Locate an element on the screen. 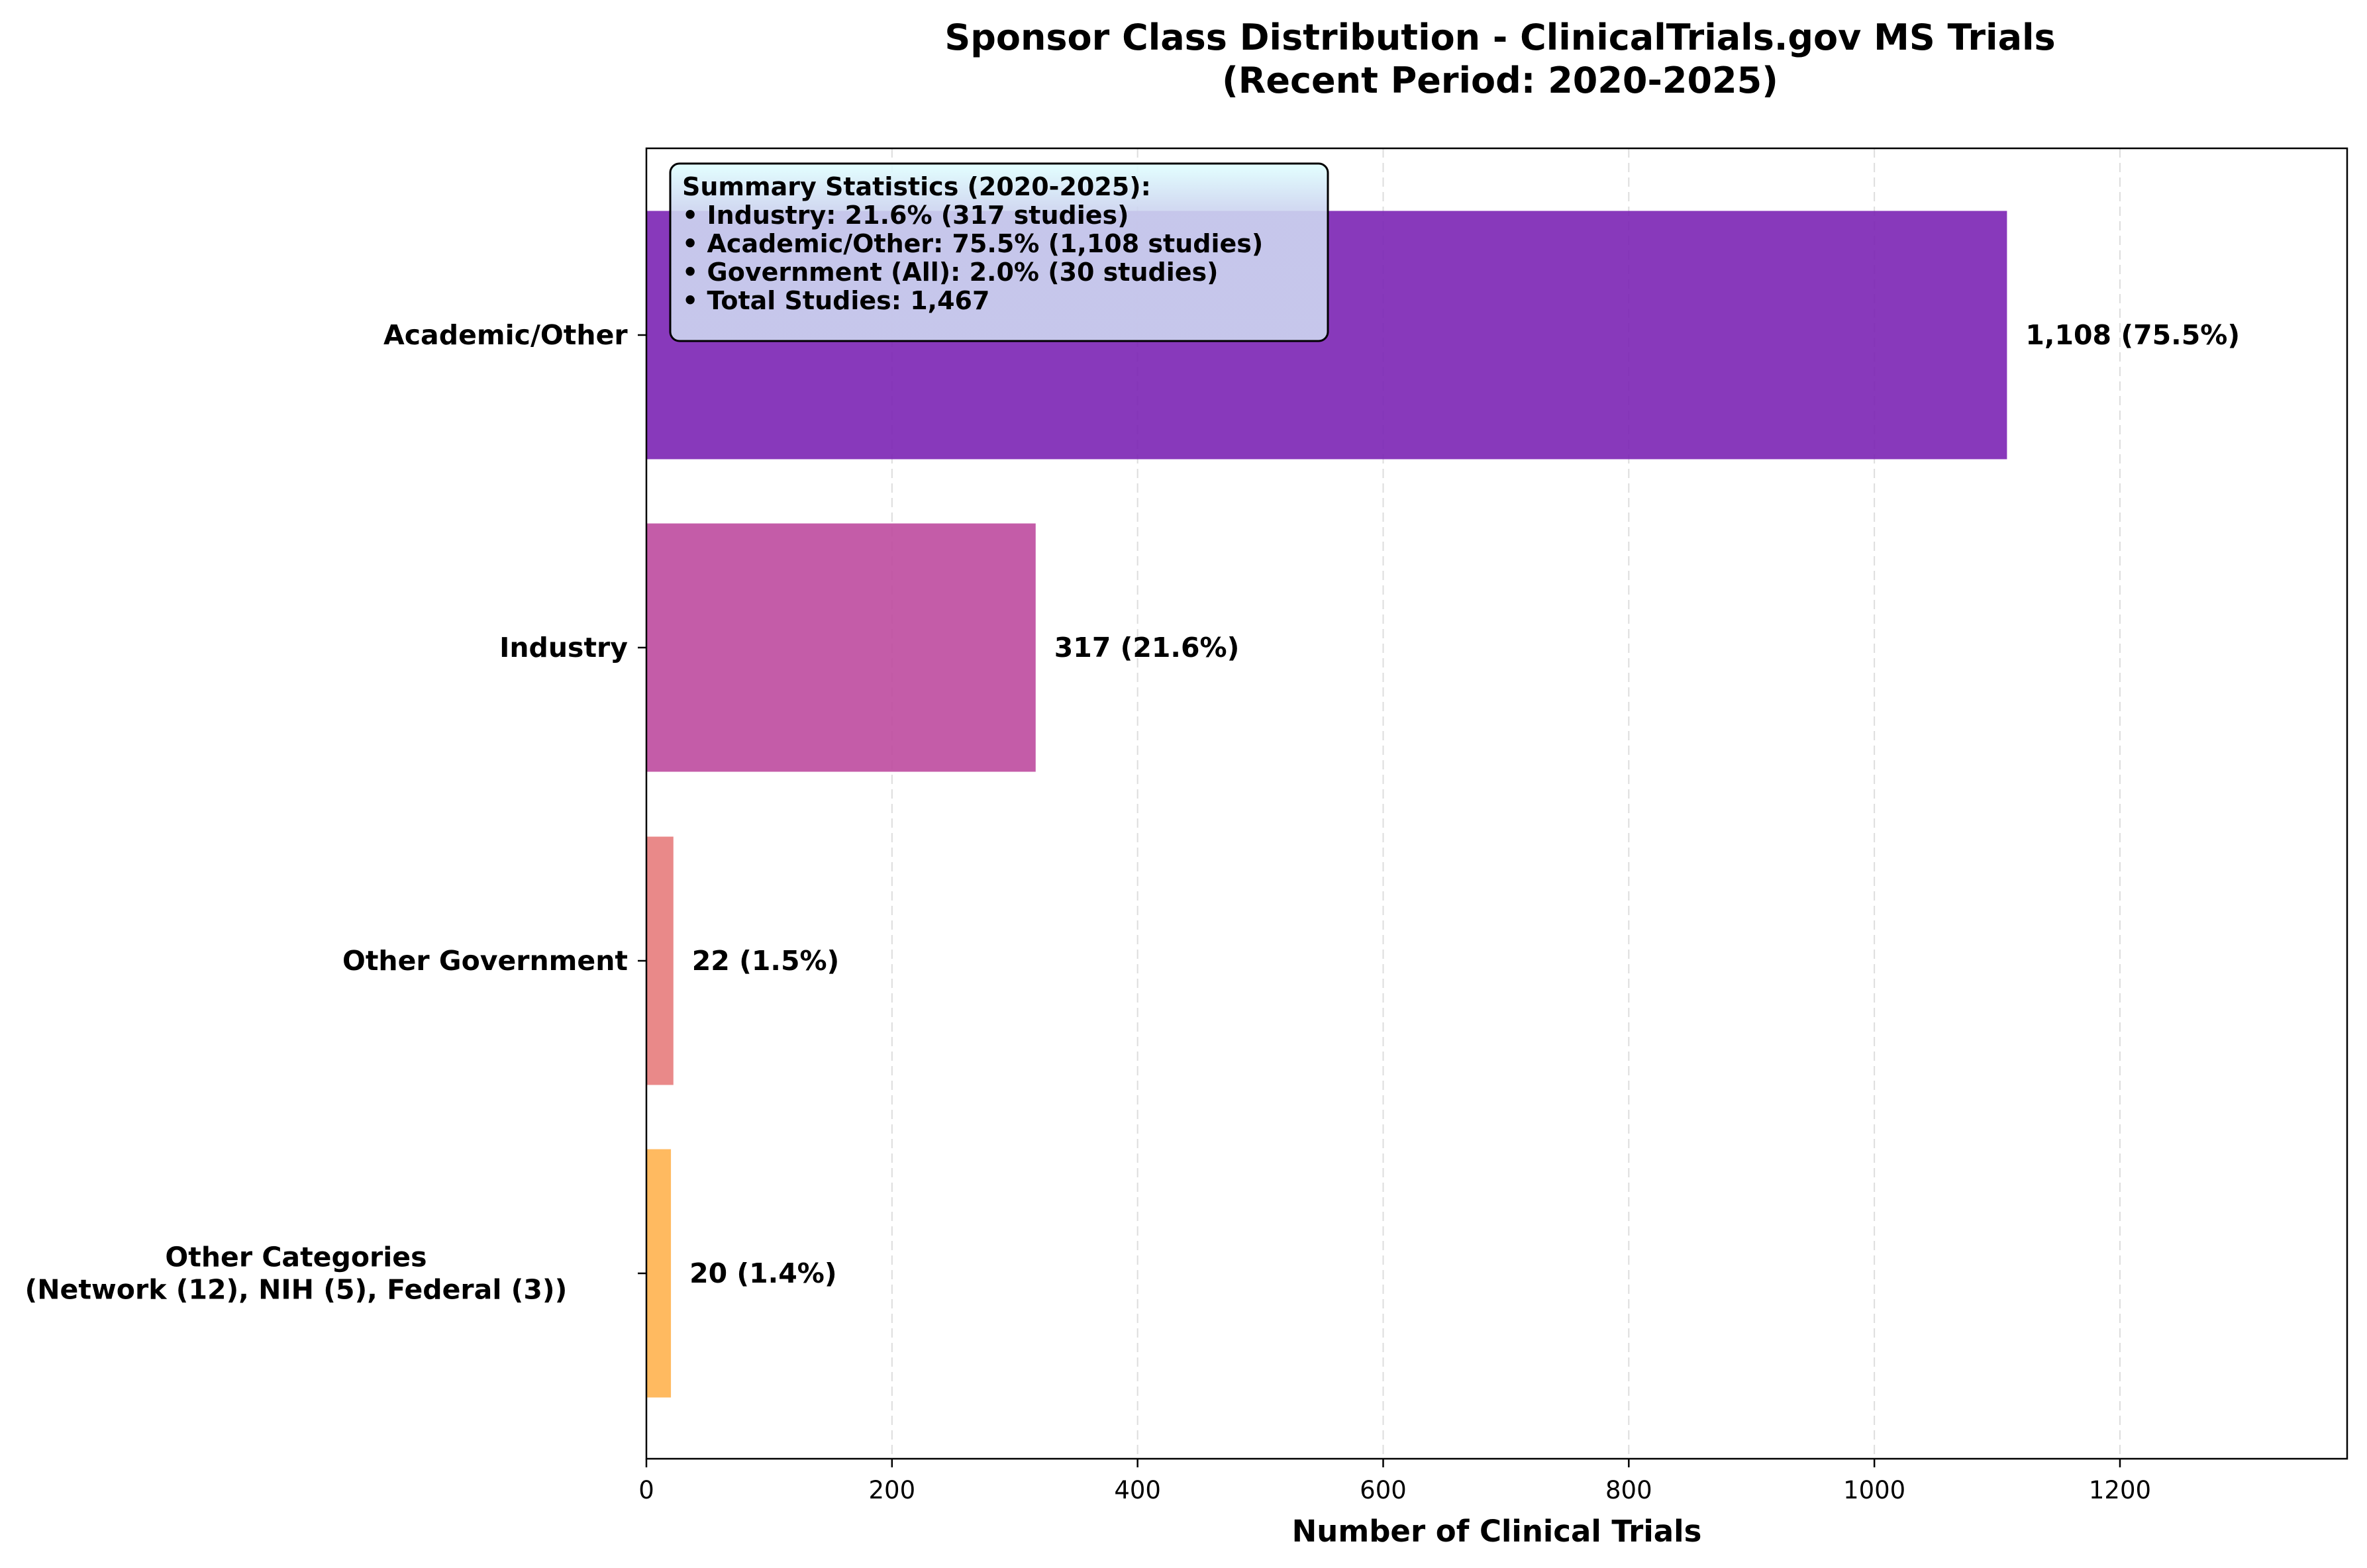 The width and height of the screenshot is (2367, 1568). chart-subtitle: (Recent Period: 2020-2025) is located at coordinates (1500, 80).